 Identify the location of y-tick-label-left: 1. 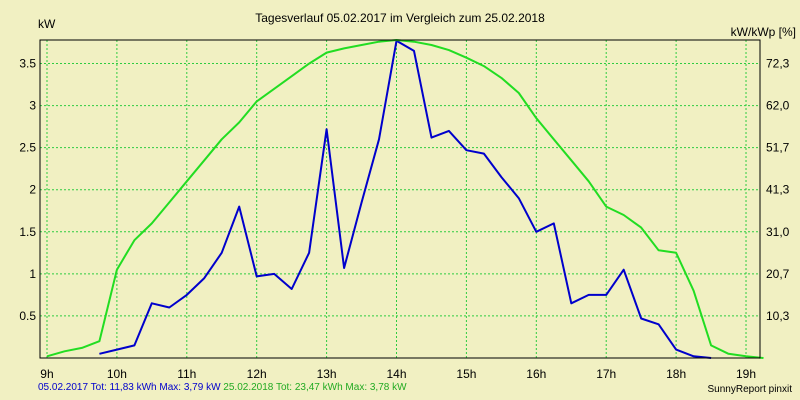
(32, 274).